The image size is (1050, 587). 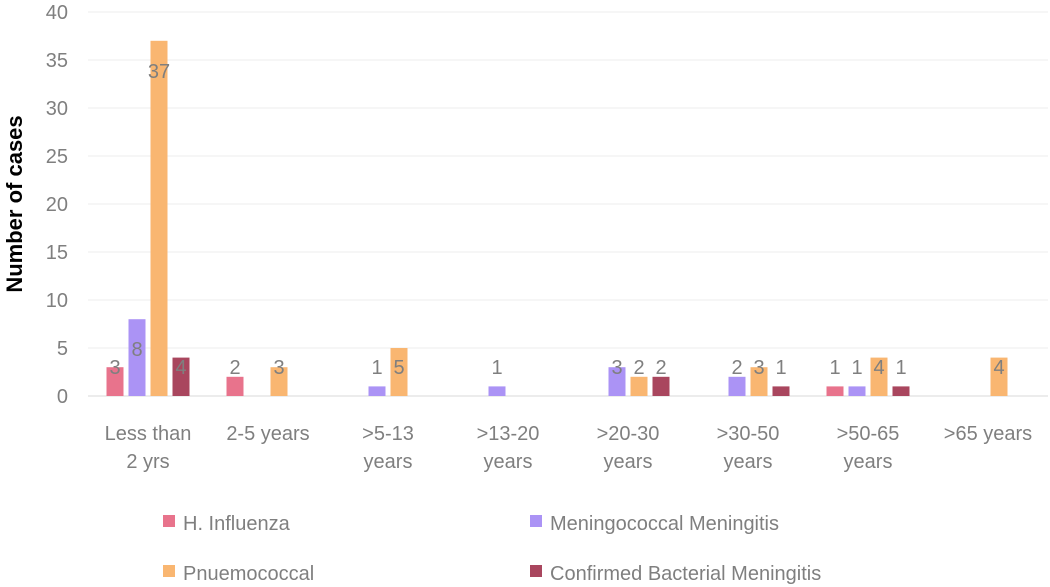 I want to click on y-tick-label: 35, so click(x=57, y=61).